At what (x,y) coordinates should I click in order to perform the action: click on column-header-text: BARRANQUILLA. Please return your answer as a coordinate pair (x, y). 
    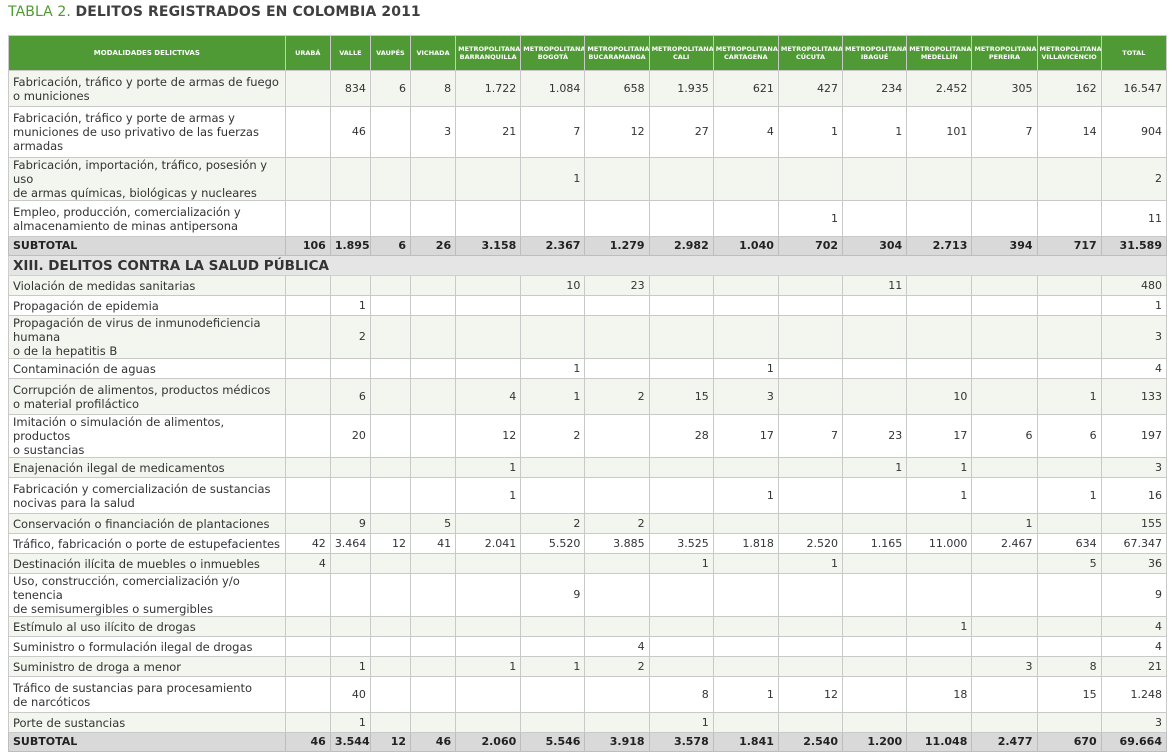
    Looking at the image, I should click on (488, 57).